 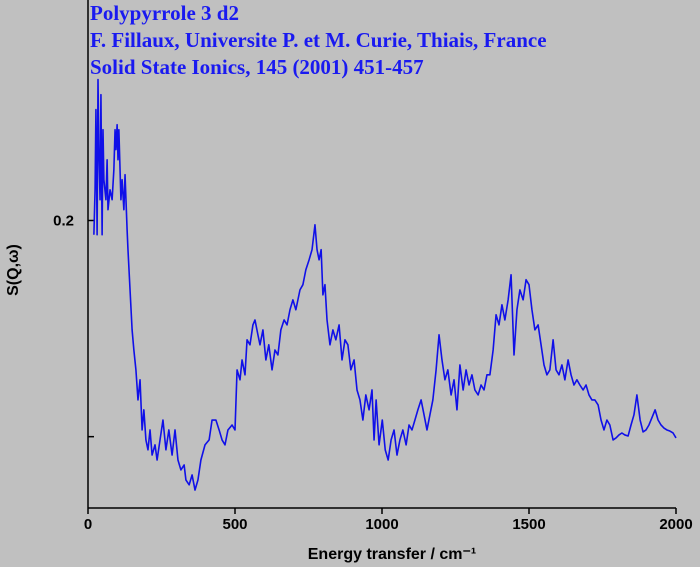 I want to click on x-tick-label: 0, so click(x=88, y=524).